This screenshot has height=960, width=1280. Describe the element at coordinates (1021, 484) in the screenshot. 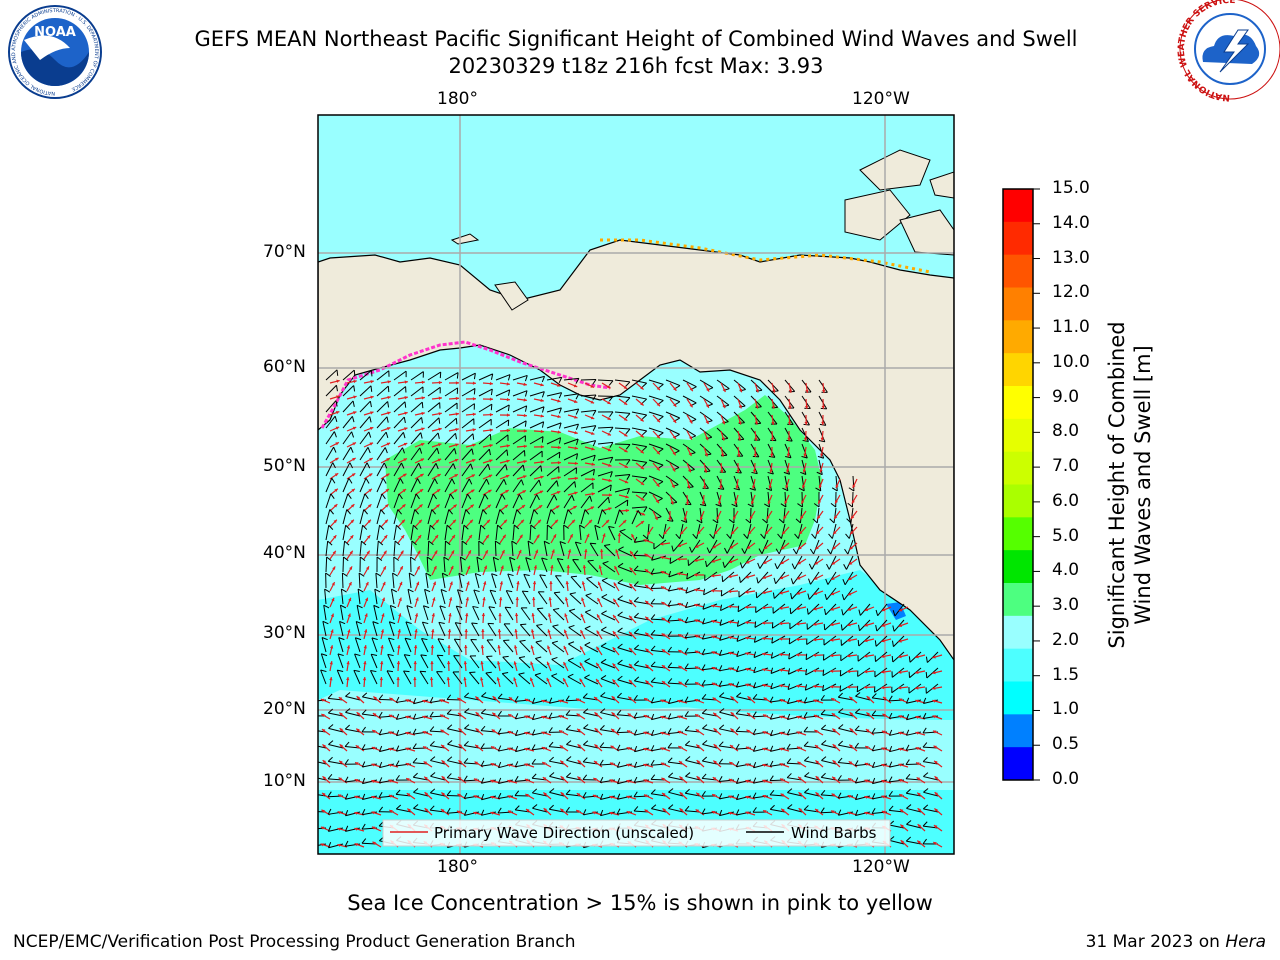

I see `colorbar` at that location.